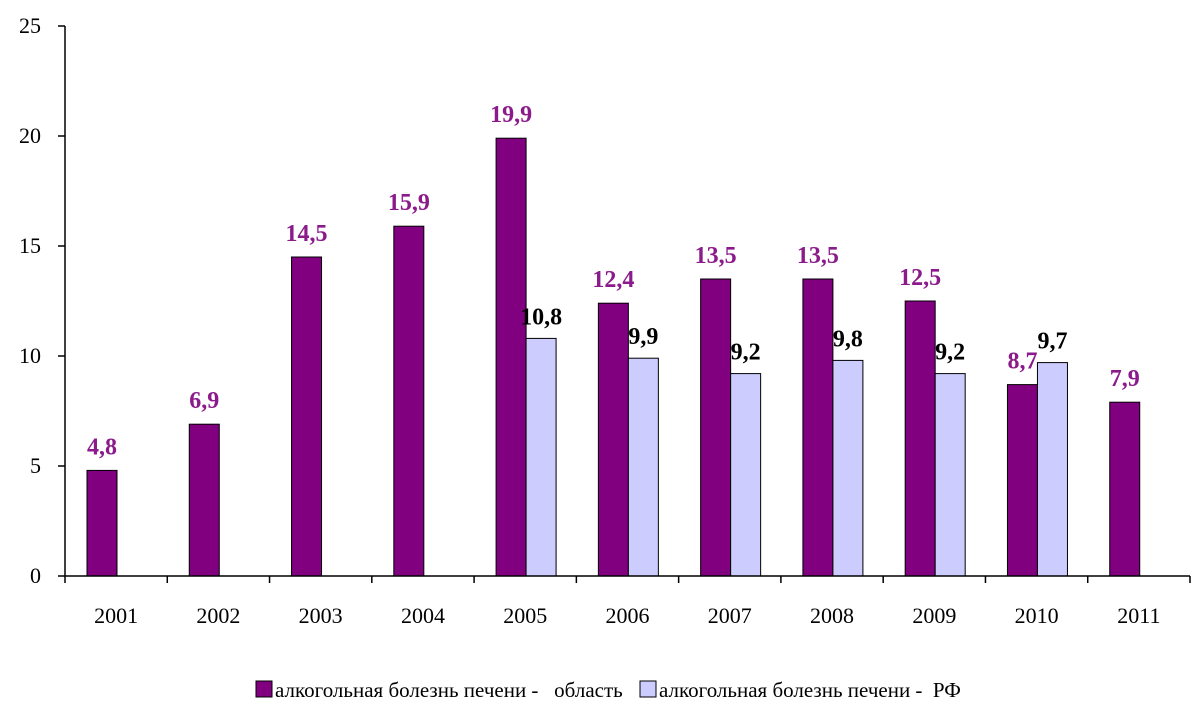 Image resolution: width=1191 pixels, height=705 pixels. What do you see at coordinates (30, 25) in the screenshot?
I see `y-tick-label: 25` at bounding box center [30, 25].